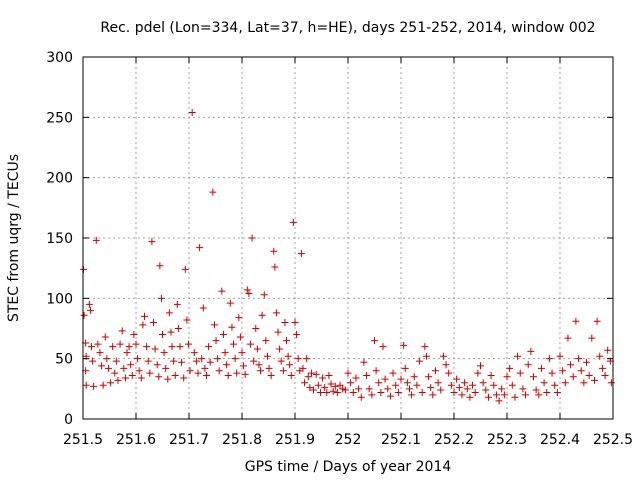 This screenshot has width=640, height=480. What do you see at coordinates (68, 420) in the screenshot?
I see `y-tick-label: 0` at bounding box center [68, 420].